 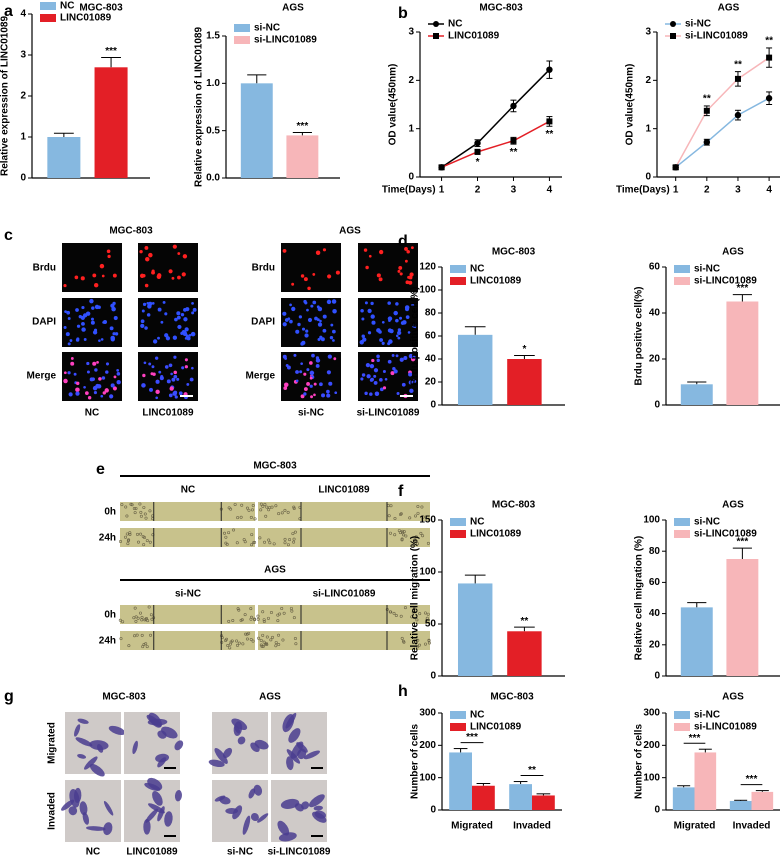 I want to click on chart-title: MGC-803, so click(x=501, y=8).